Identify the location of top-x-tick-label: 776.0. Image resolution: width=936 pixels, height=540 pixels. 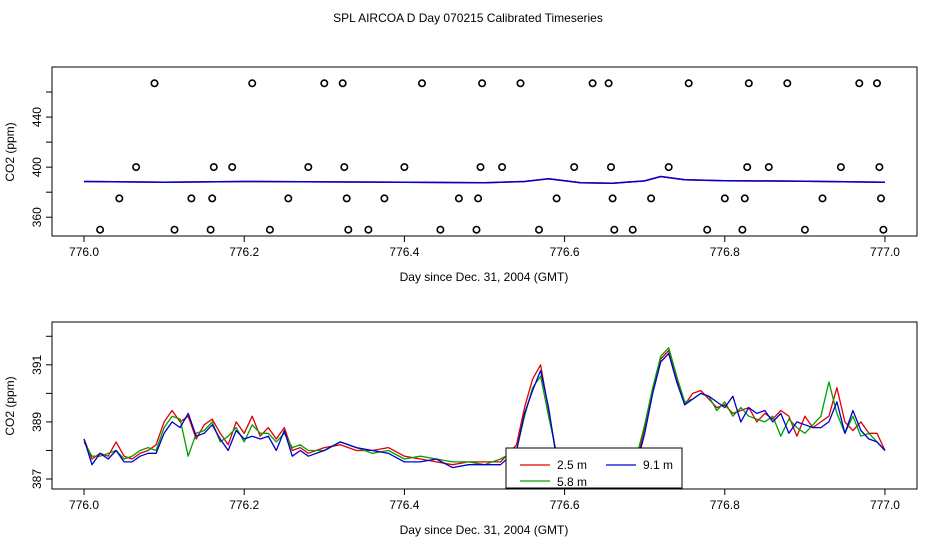
(84, 252).